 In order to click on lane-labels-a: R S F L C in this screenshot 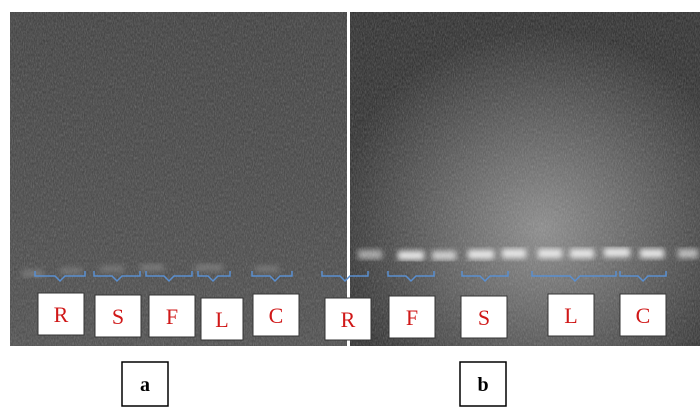, I will do `click(168, 316)`.